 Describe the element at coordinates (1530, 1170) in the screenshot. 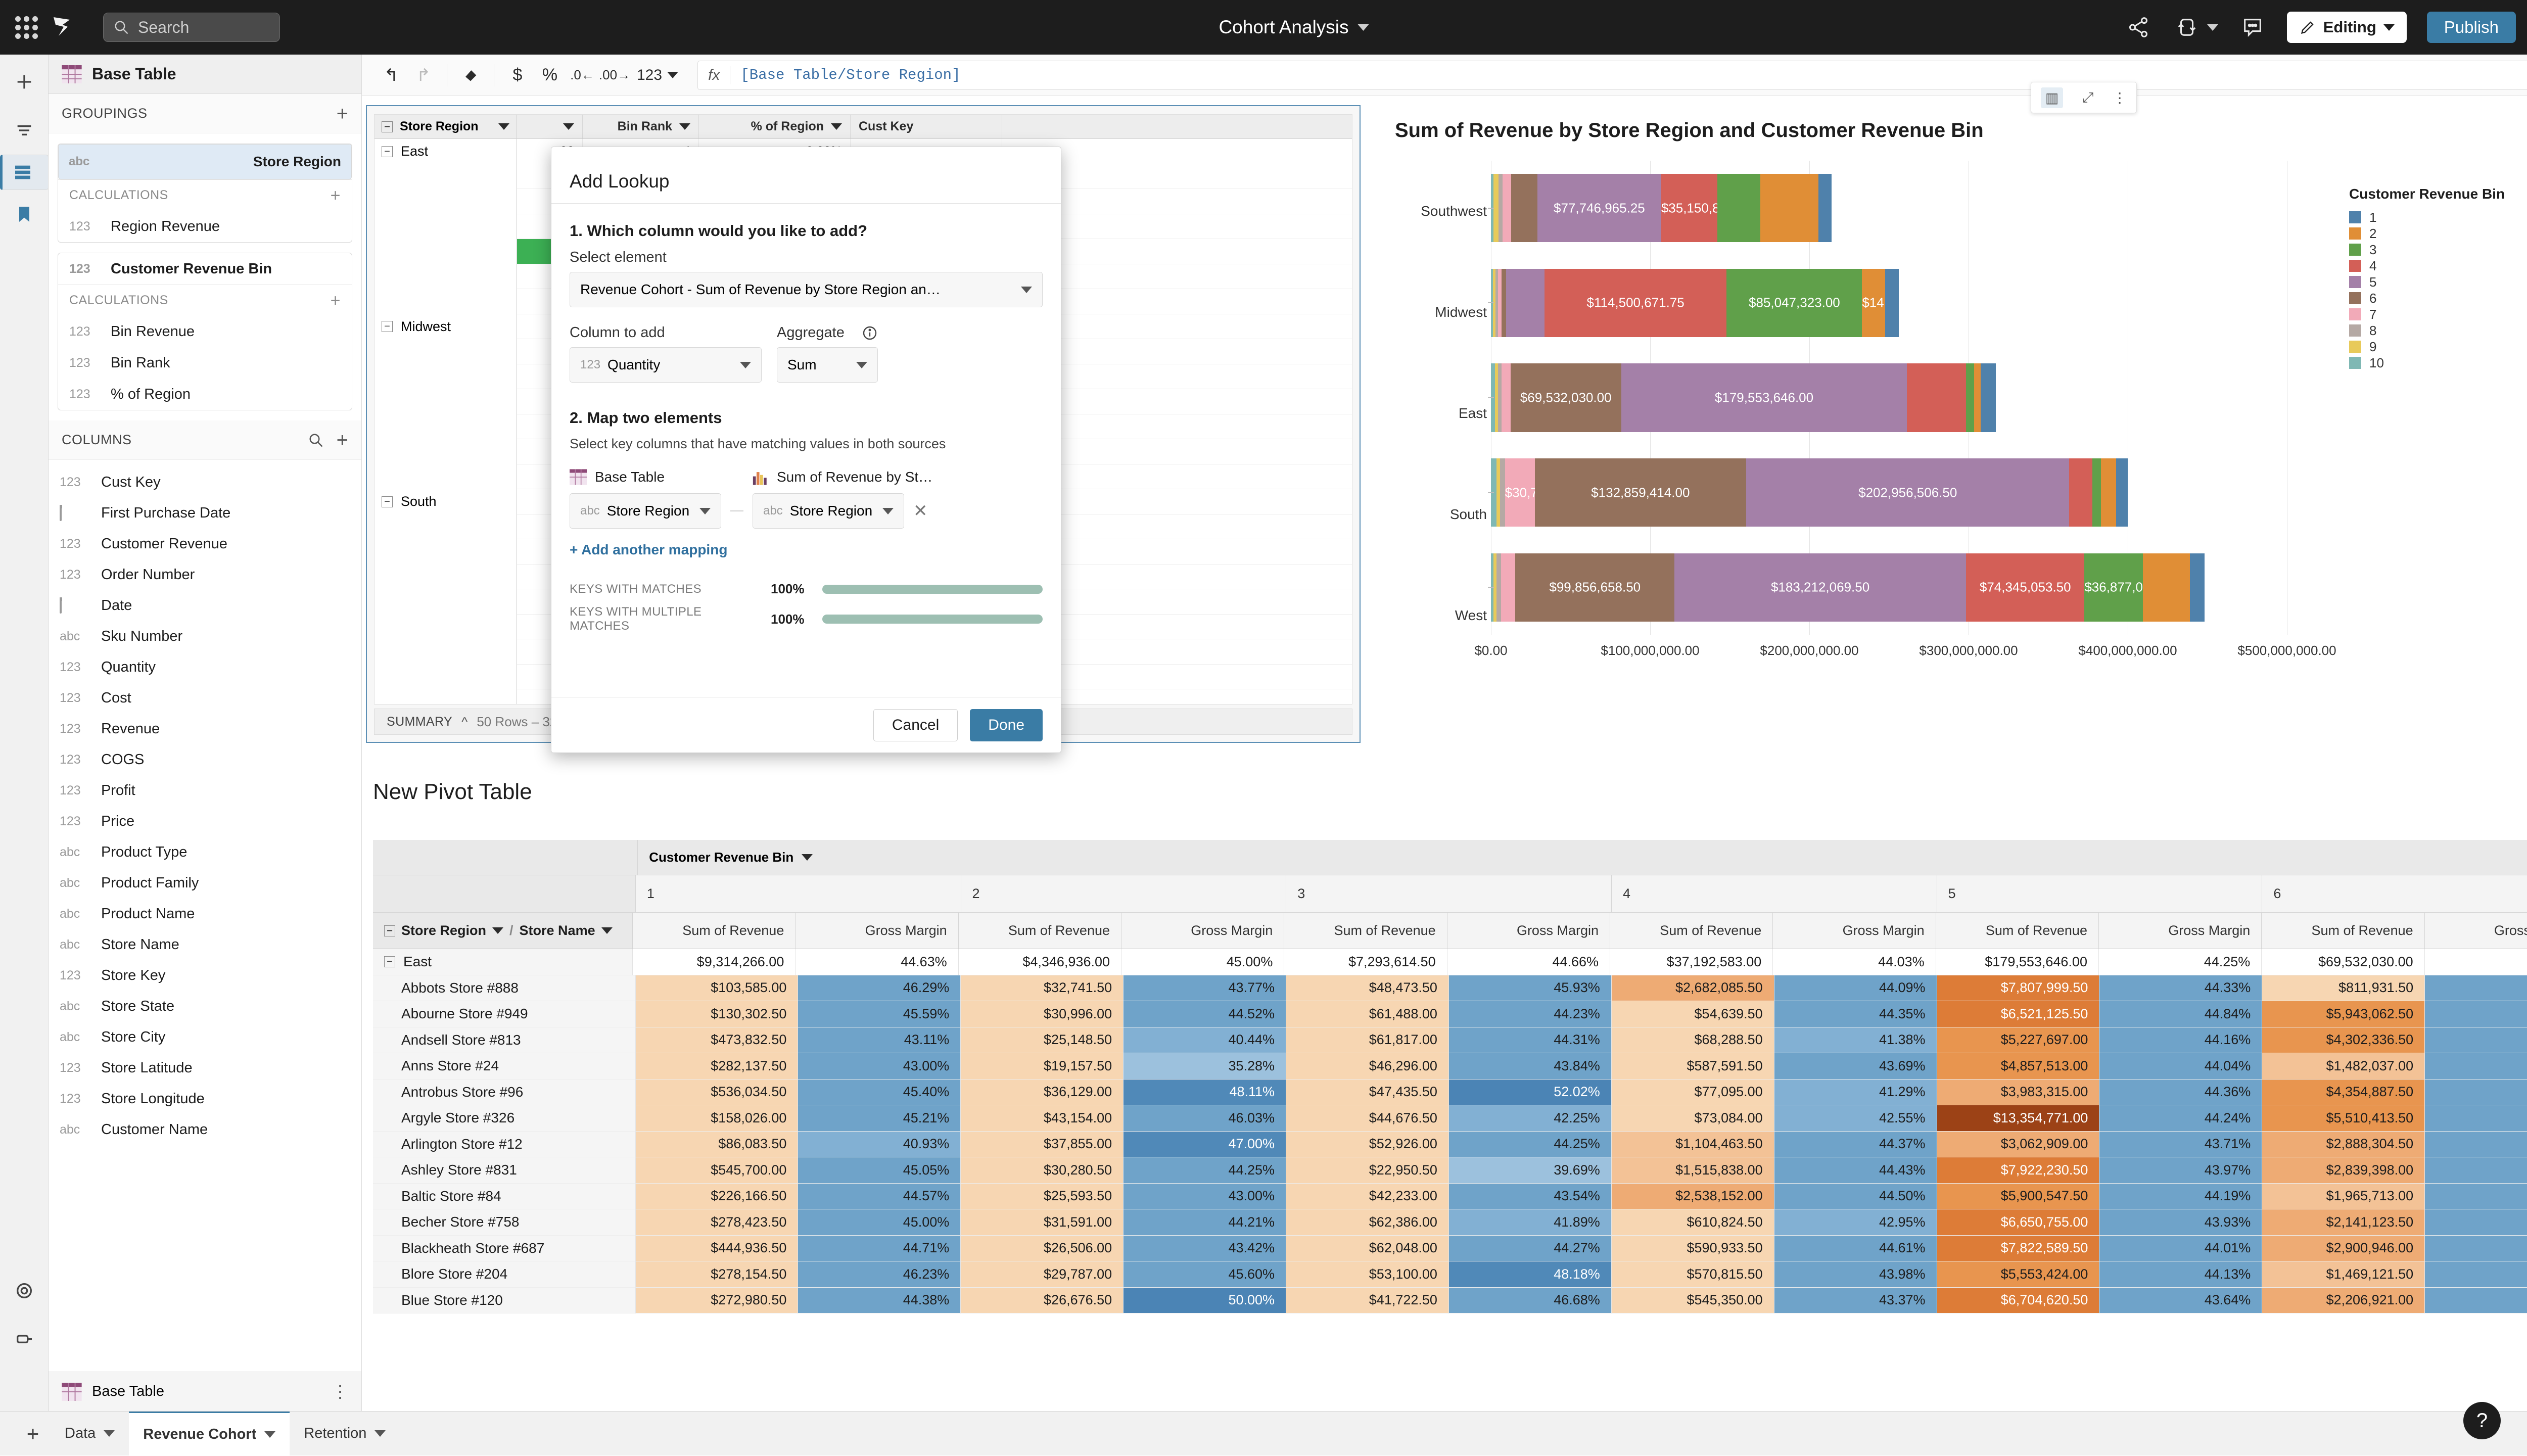

I see `gross-margin-cell: 39.69%` at that location.